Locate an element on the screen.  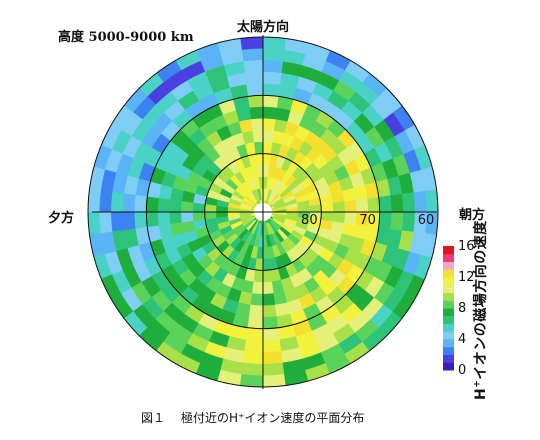
colorbar-tick-label: 12 is located at coordinates (466, 277).